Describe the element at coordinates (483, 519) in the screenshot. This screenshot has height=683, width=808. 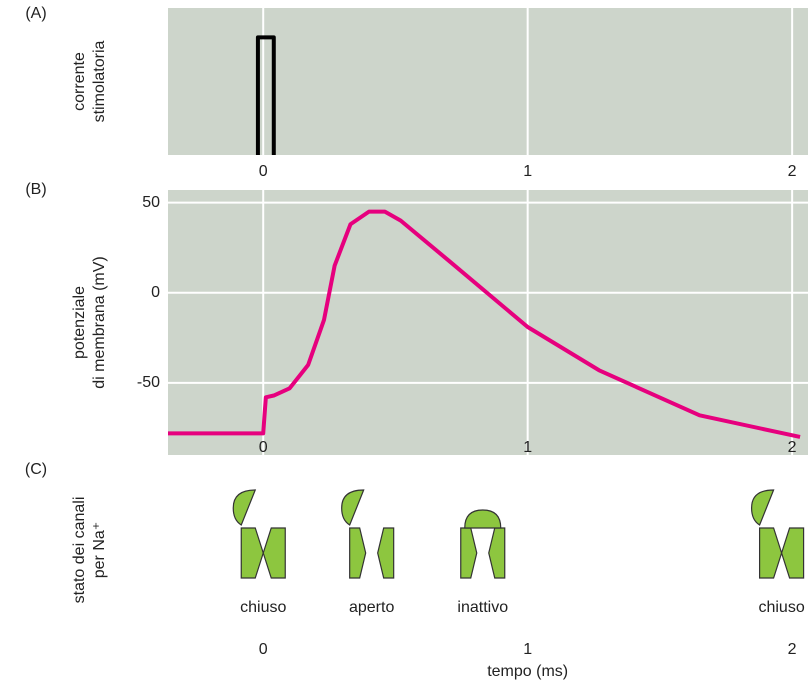
I see `inactivation-gate` at that location.